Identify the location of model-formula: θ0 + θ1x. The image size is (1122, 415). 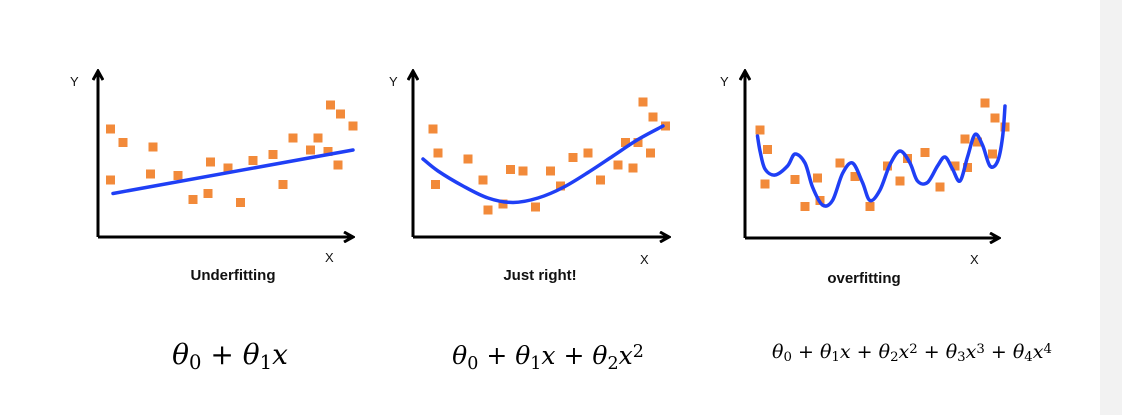
(230, 356).